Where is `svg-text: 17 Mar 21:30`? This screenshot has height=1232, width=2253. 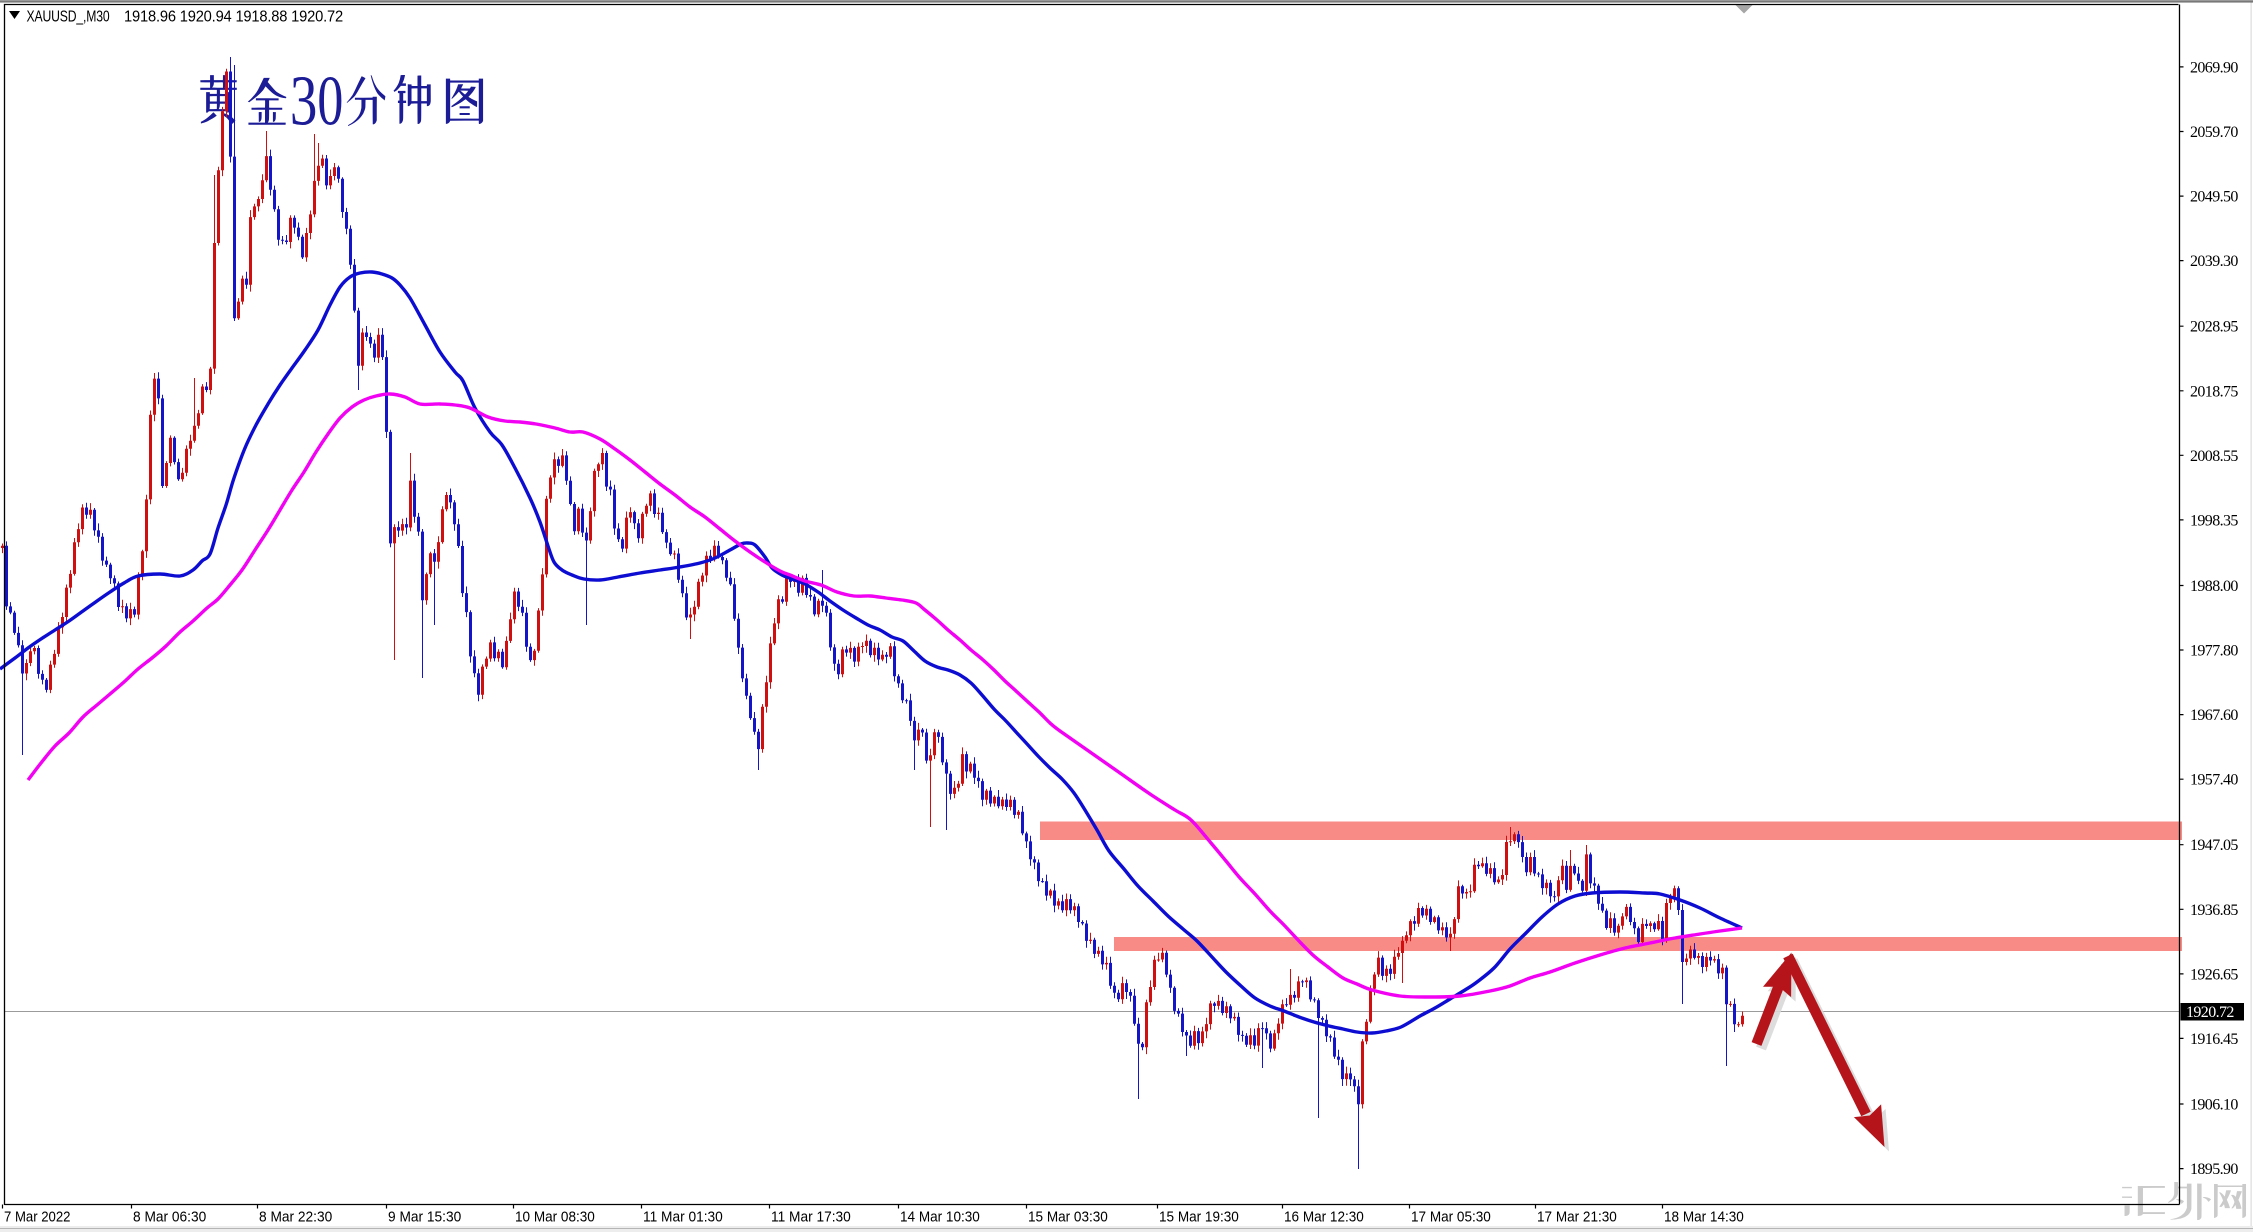
svg-text: 17 Mar 21:30 is located at coordinates (1577, 1217).